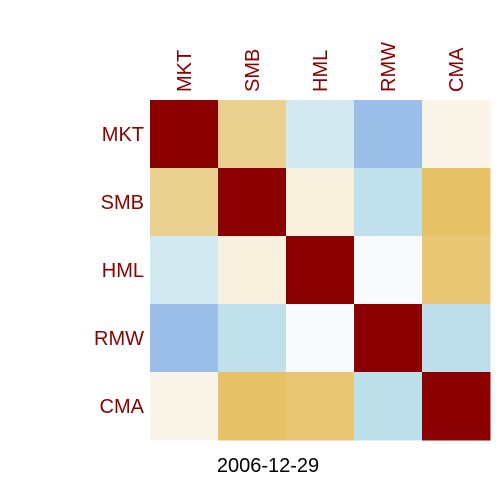 Image resolution: width=500 pixels, height=500 pixels. What do you see at coordinates (320, 202) in the screenshot?
I see `heatmap-cell-smb-hml` at bounding box center [320, 202].